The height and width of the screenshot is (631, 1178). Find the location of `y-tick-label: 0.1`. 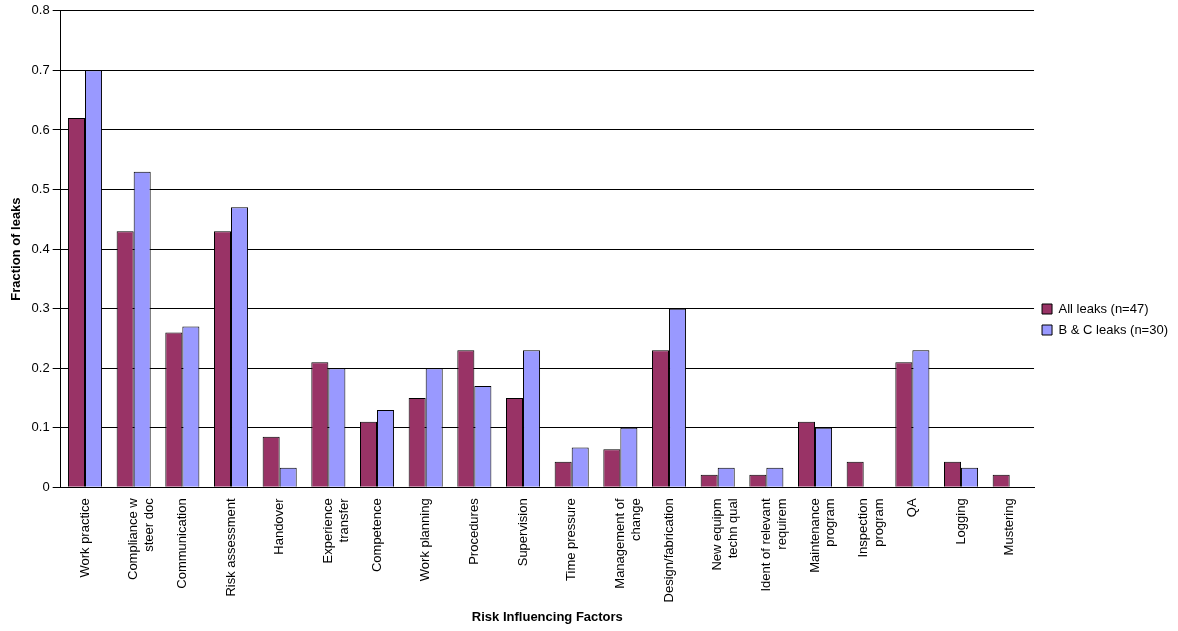

y-tick-label: 0.1 is located at coordinates (40, 427).